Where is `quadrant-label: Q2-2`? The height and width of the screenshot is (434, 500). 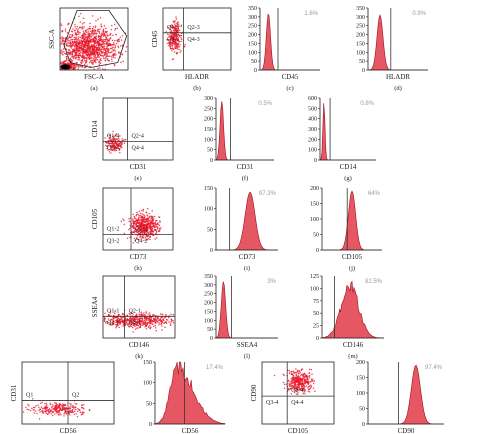 quadrant-label: Q2-2 is located at coordinates (141, 230).